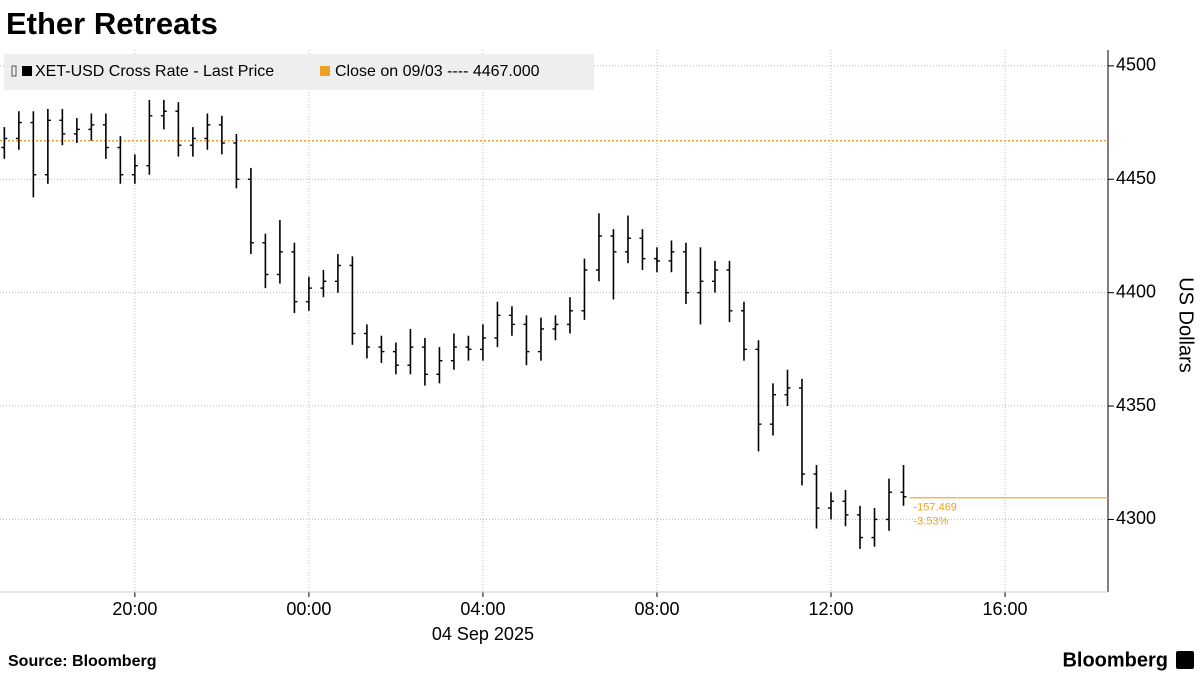  What do you see at coordinates (308, 609) in the screenshot?
I see `x-tick-label: 00:00` at bounding box center [308, 609].